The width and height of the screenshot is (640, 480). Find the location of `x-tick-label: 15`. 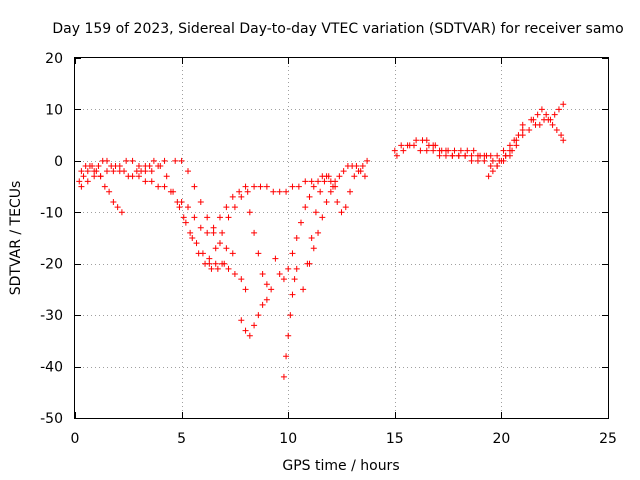

x-tick-label: 15 is located at coordinates (395, 439).